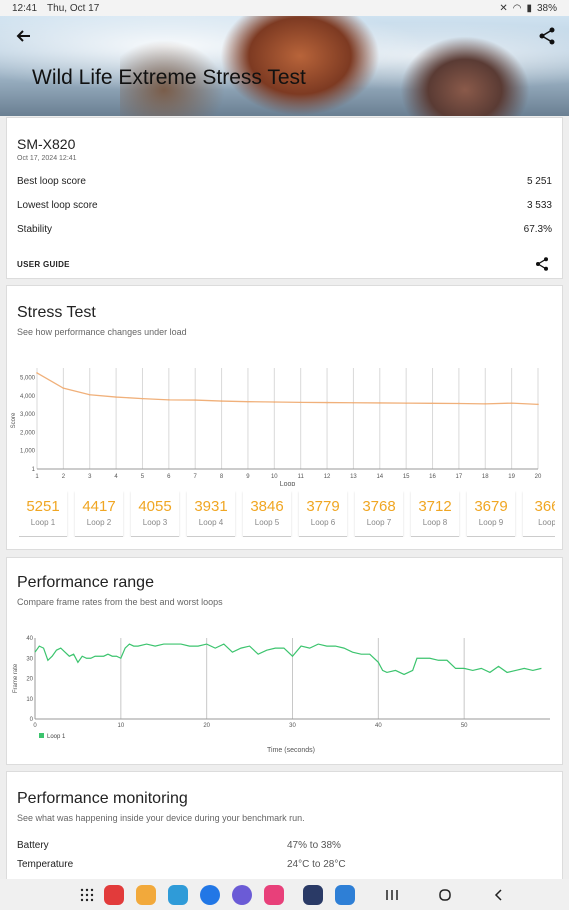 This screenshot has width=569, height=910. I want to click on status-time: 12:41, so click(25, 8).